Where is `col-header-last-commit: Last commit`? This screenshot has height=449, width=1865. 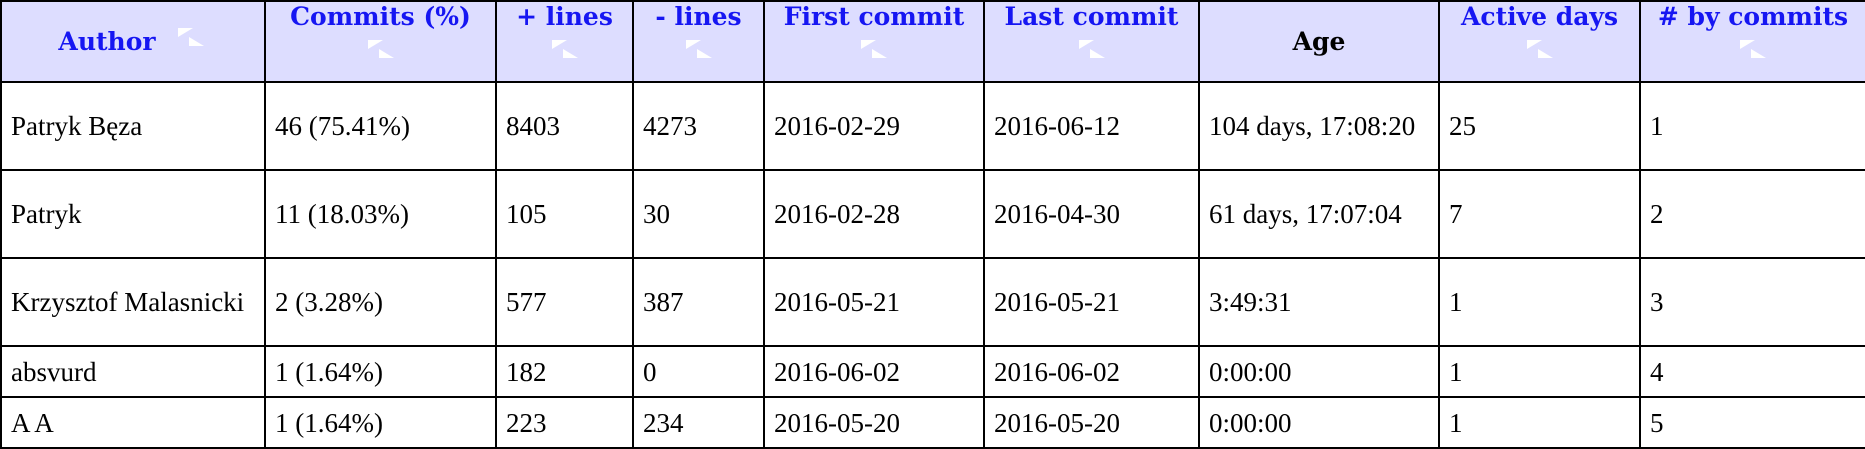 col-header-last-commit: Last commit is located at coordinates (1091, 41).